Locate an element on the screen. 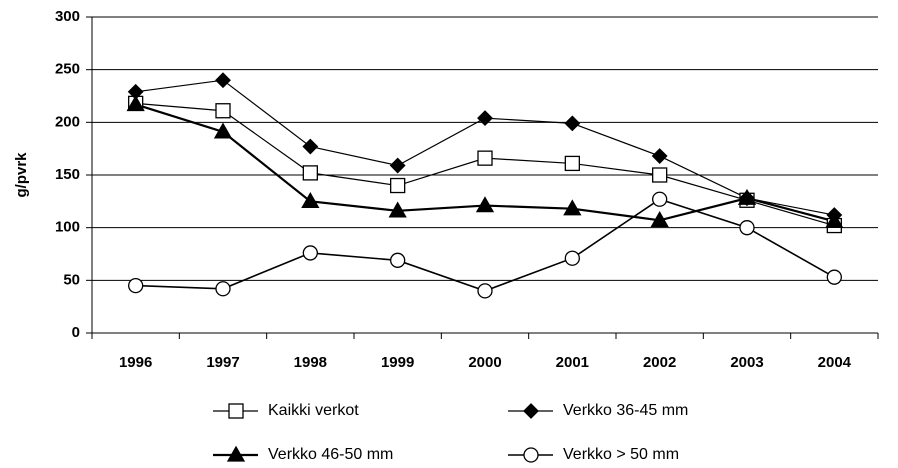  y-tick-label: 150 is located at coordinates (67, 174).